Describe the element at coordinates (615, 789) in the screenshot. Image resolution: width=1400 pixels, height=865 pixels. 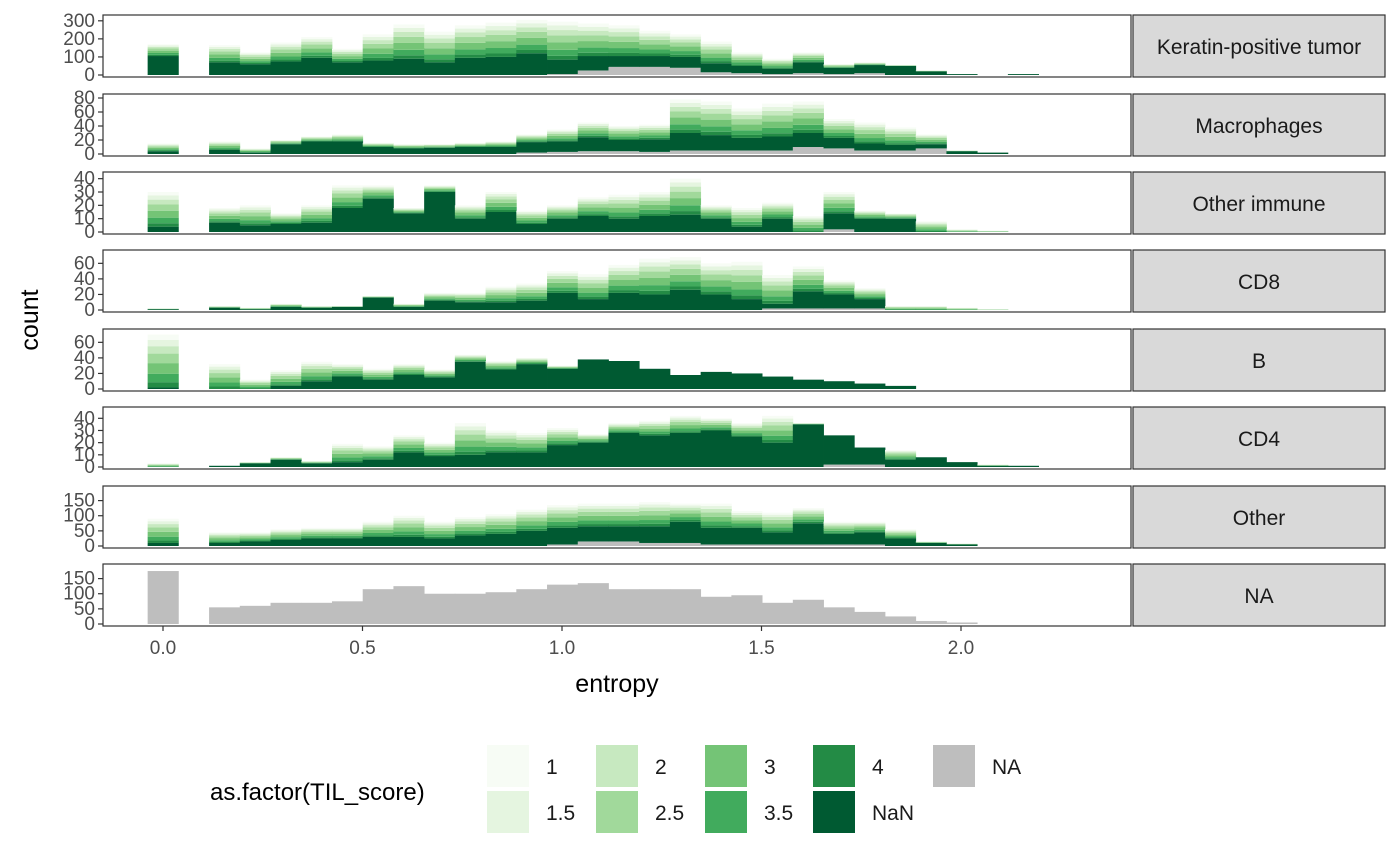
I see `legend: as.factor(TIL_score) 1 1.5 2 2.5 3 3.5 4 NaN NA` at that location.